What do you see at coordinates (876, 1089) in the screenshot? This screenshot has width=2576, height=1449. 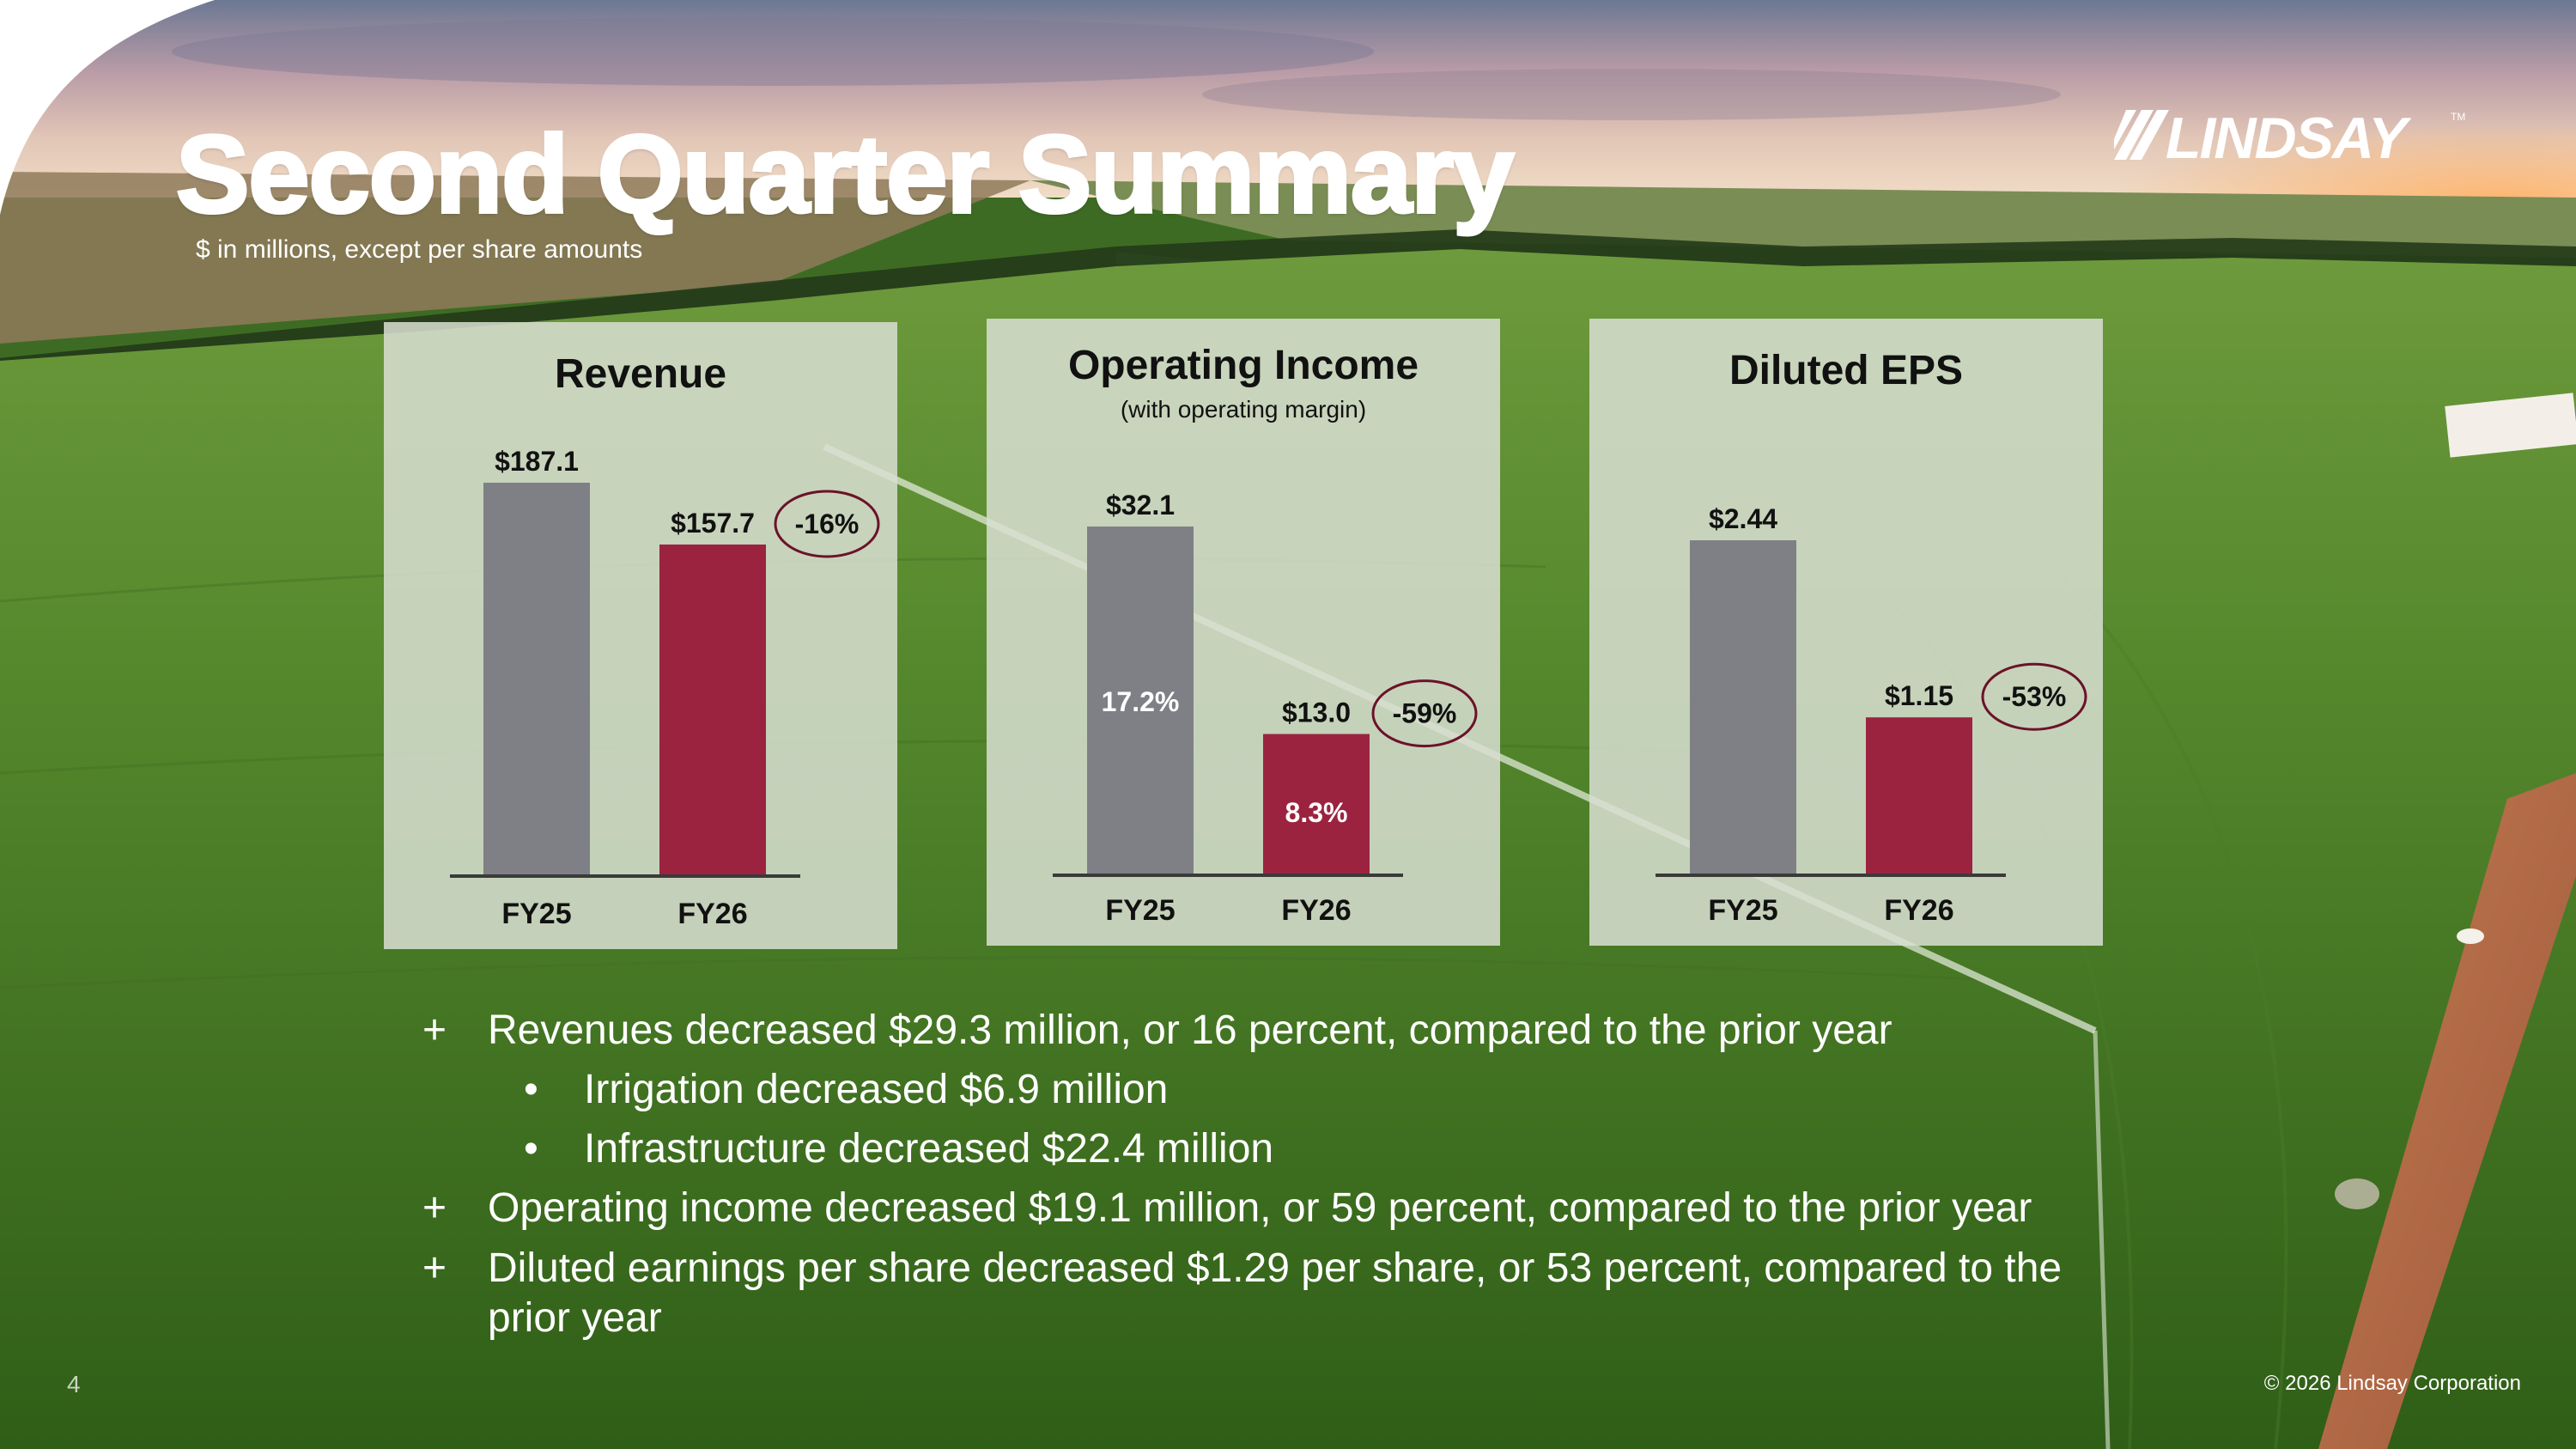 I see `bullet-text: Irrigation decreased $6.9 million` at bounding box center [876, 1089].